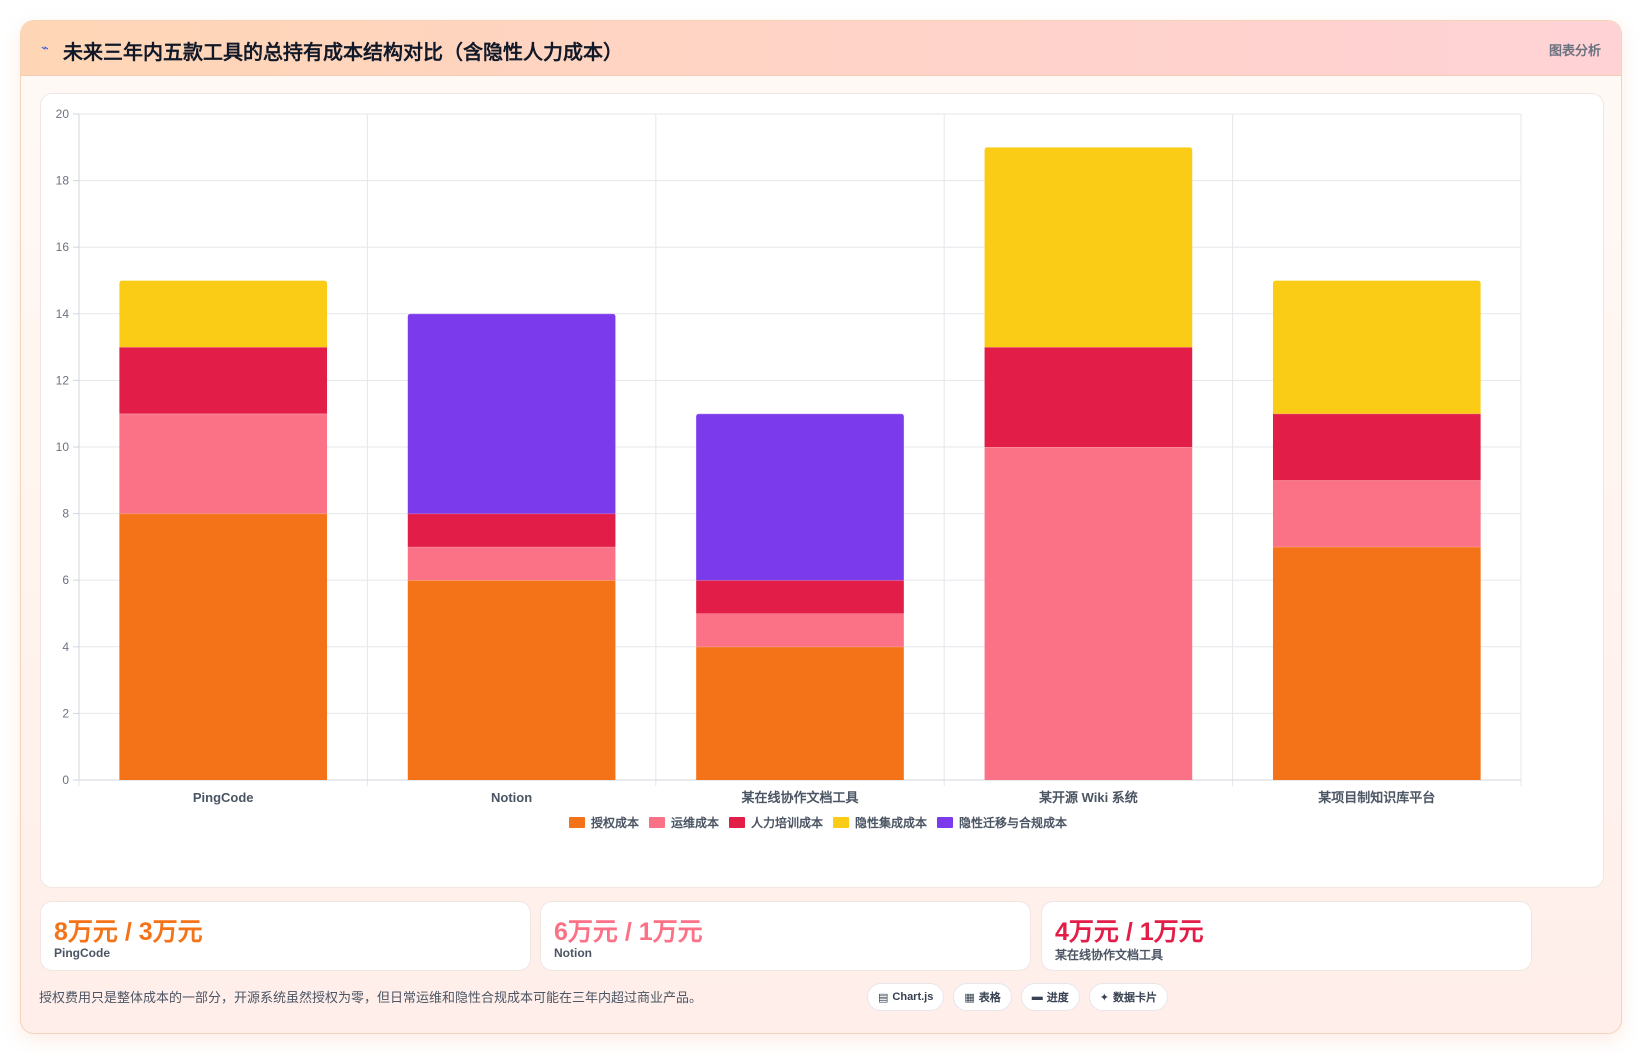 The height and width of the screenshot is (1053, 1642). What do you see at coordinates (285, 936) in the screenshot?
I see `stat-card-pingcode: 8万元 / 3万元 PingCode` at bounding box center [285, 936].